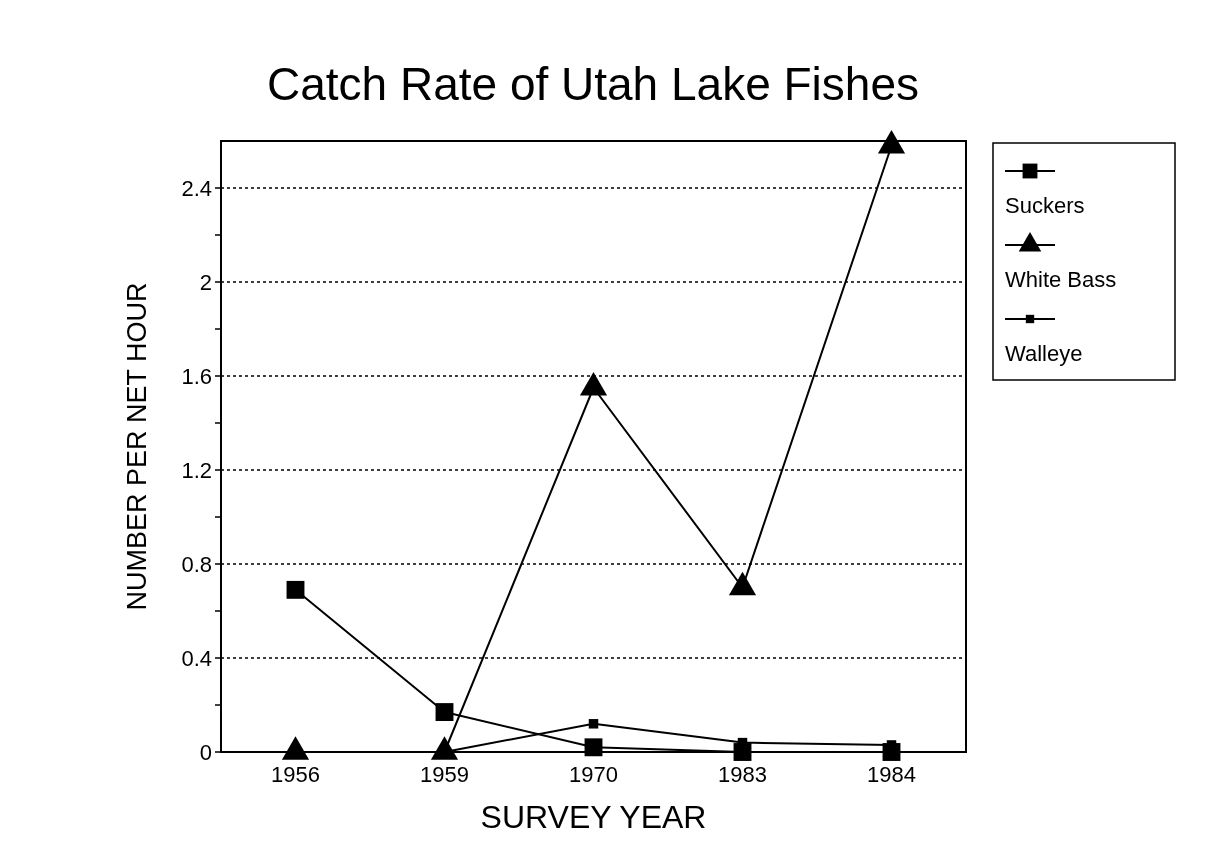  What do you see at coordinates (196, 470) in the screenshot?
I see `y-tick-label: 1.2` at bounding box center [196, 470].